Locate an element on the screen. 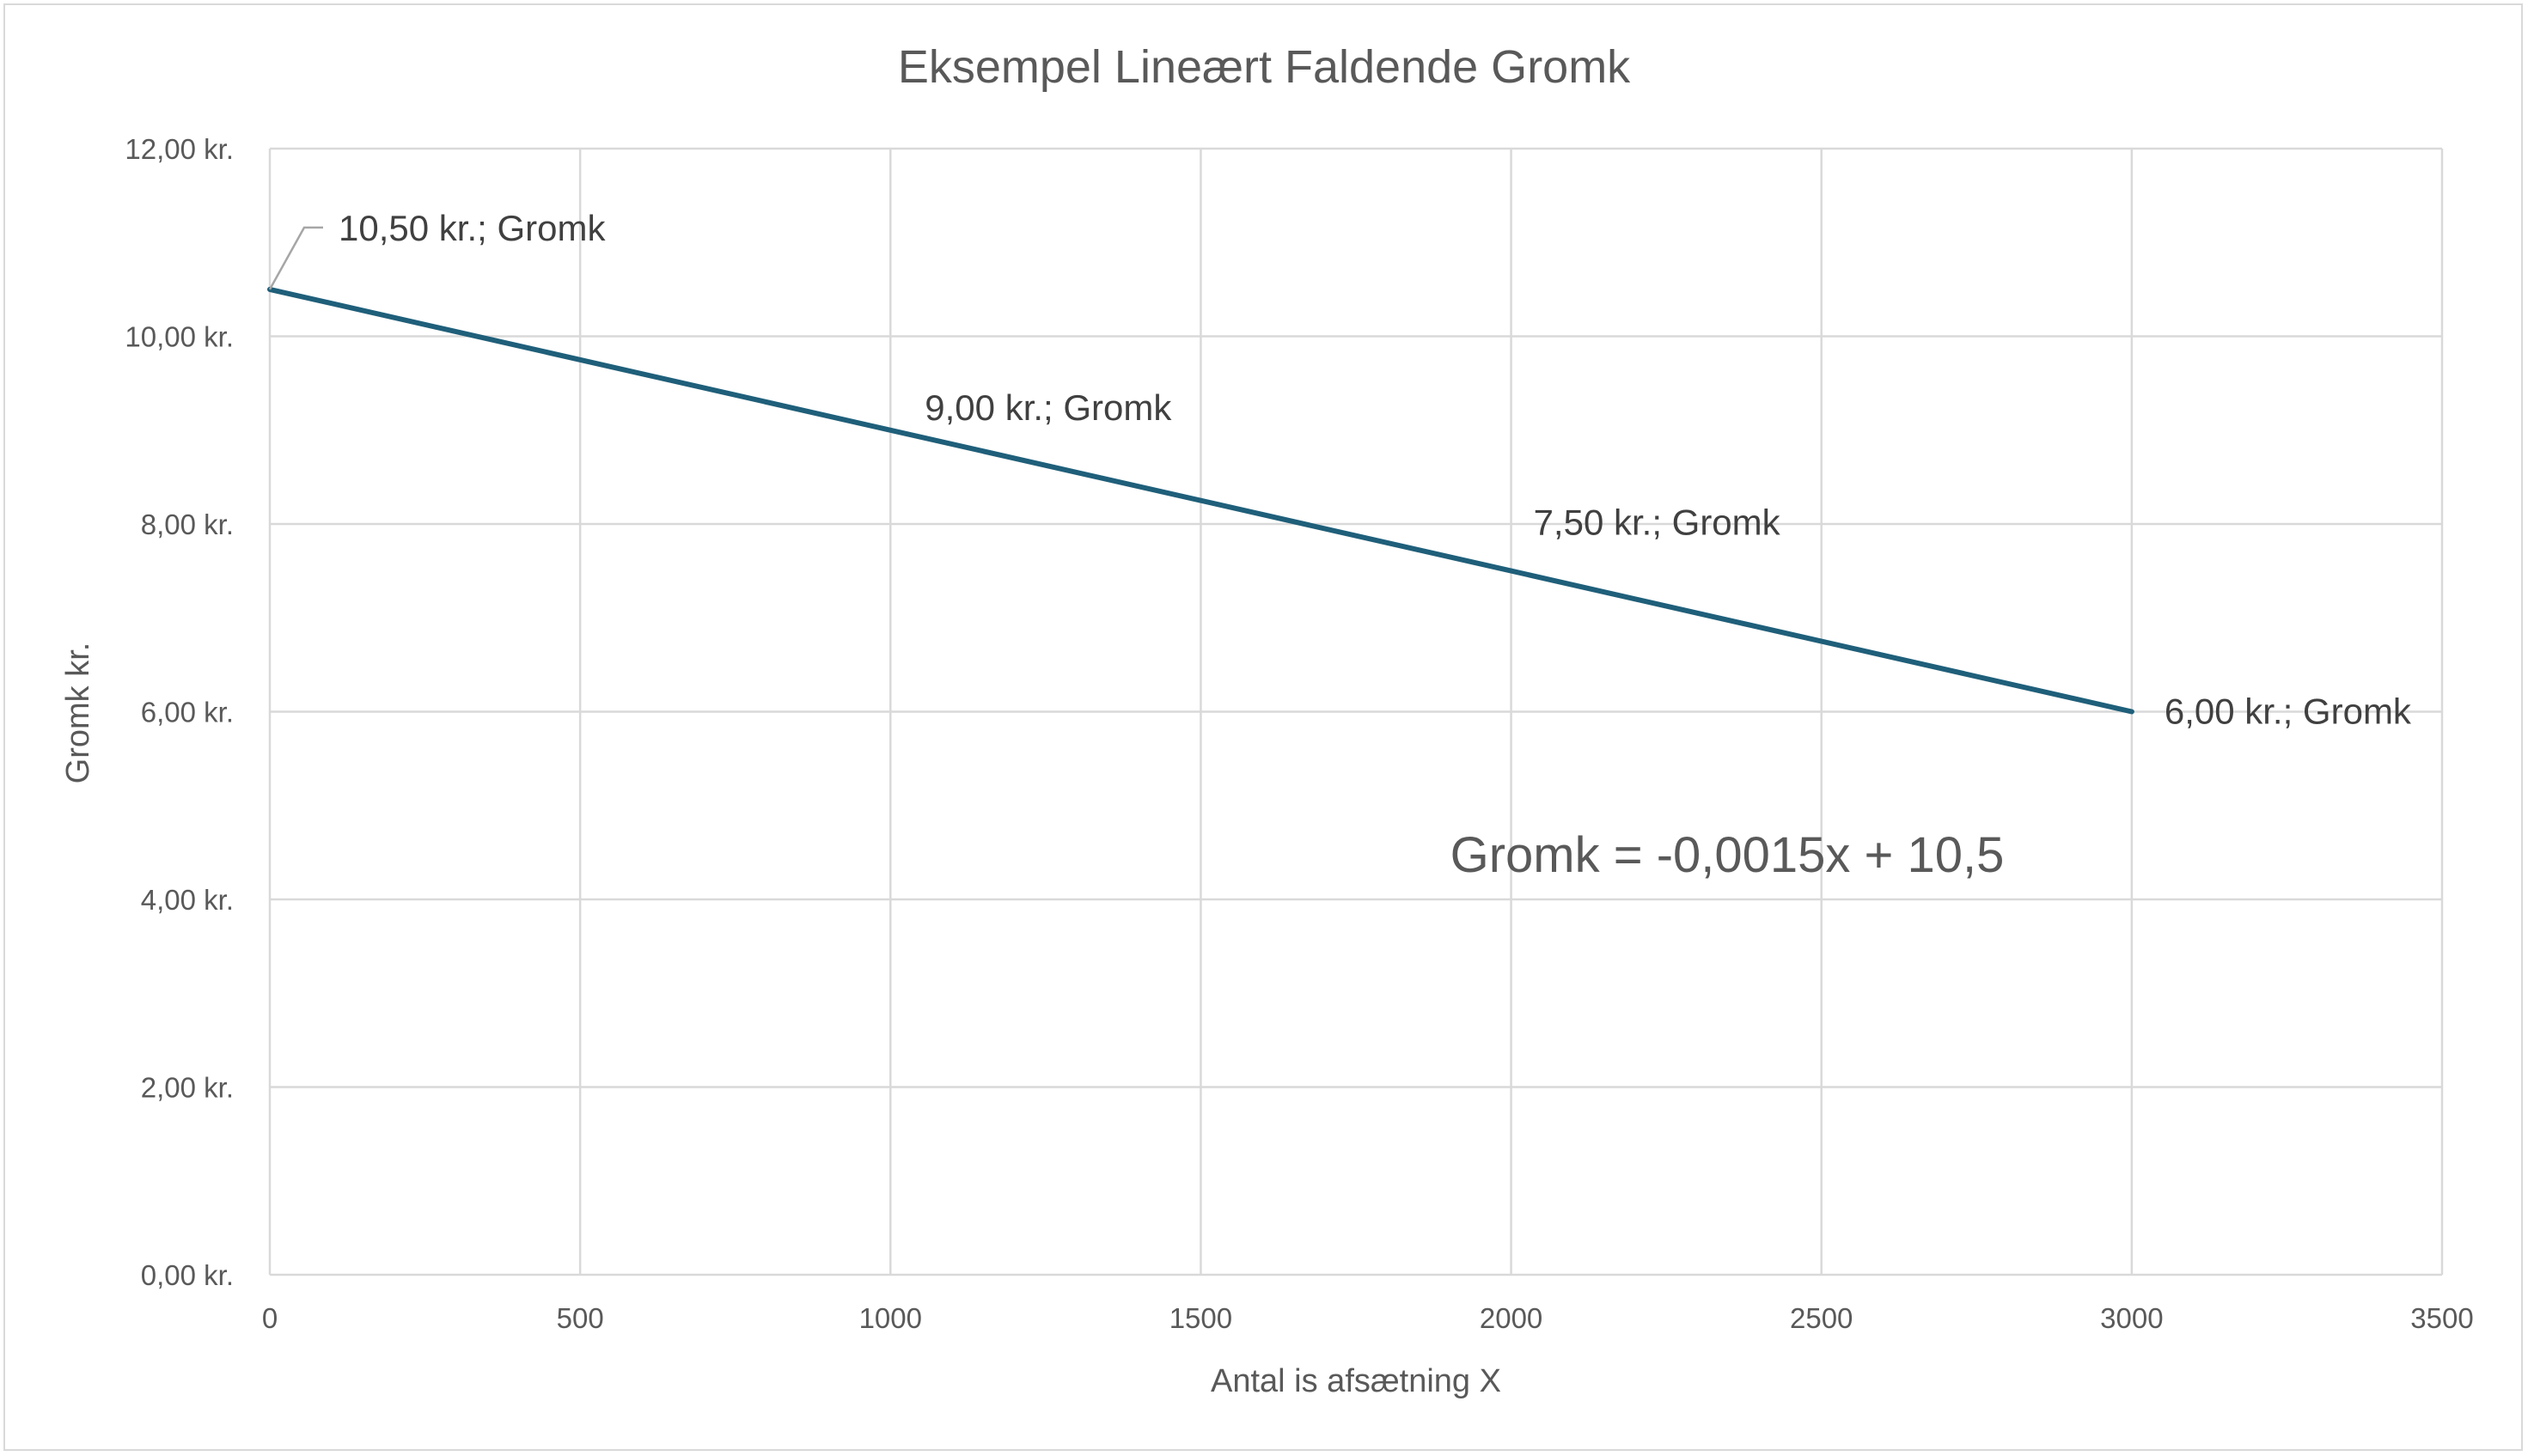 The width and height of the screenshot is (2528, 1456). chart-title: Eksempel Lineært Faldende Gromk is located at coordinates (1264, 67).